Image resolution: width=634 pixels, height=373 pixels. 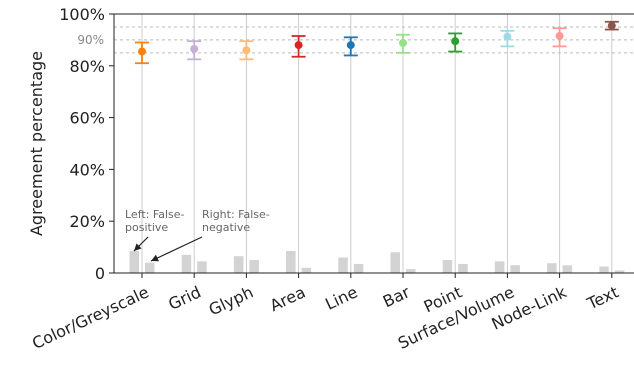 I want to click on x-tick-label: Text, so click(x=602, y=297).